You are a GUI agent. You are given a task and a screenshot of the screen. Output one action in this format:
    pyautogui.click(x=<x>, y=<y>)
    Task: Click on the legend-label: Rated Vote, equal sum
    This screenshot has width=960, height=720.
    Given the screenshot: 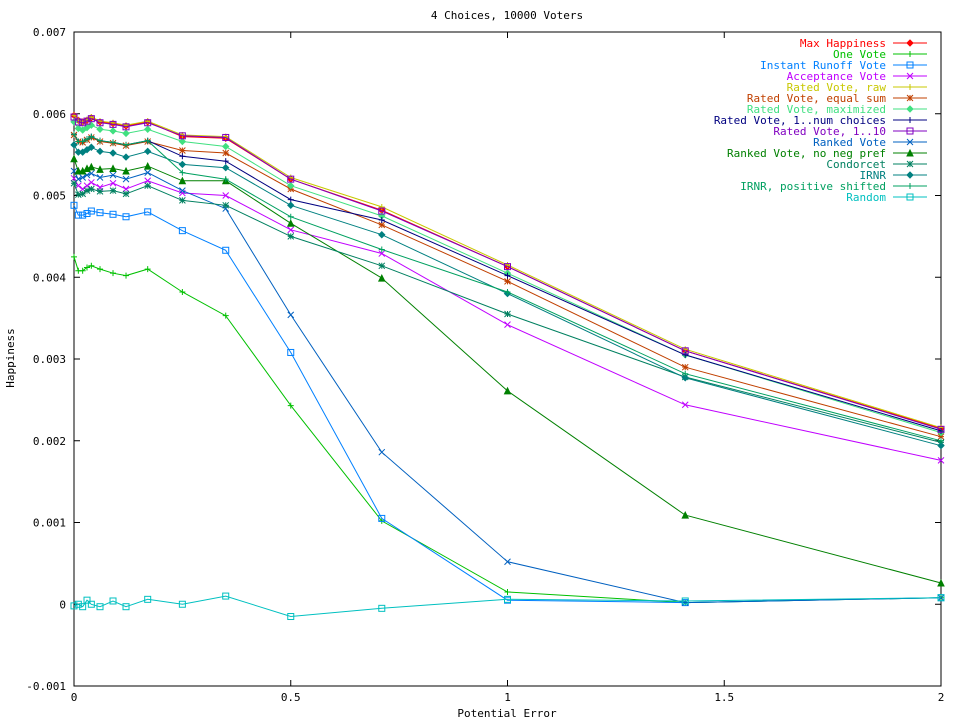 What is the action you would take?
    pyautogui.click(x=816, y=98)
    